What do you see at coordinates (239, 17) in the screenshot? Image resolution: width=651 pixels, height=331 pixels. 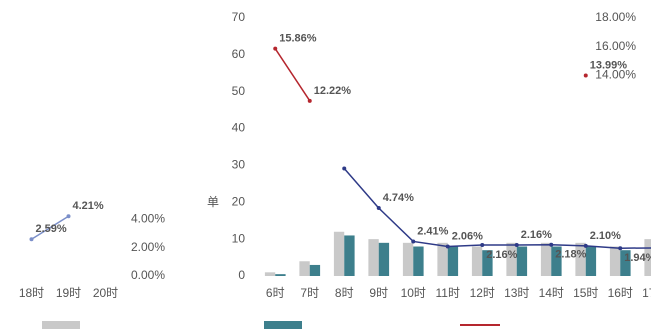 I see `y-tick-label: 70` at bounding box center [239, 17].